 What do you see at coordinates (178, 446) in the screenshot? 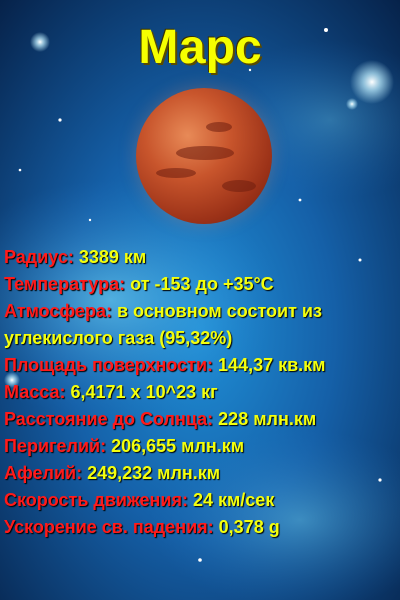
I see `fact-value: 206,655 млн.км` at bounding box center [178, 446].